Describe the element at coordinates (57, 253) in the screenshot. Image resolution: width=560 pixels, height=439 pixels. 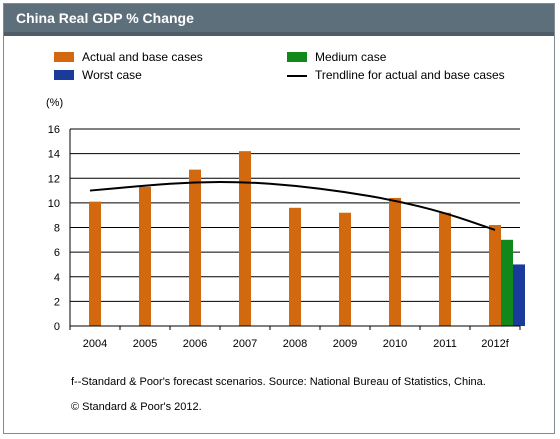
I see `y-tick-label: 6` at that location.